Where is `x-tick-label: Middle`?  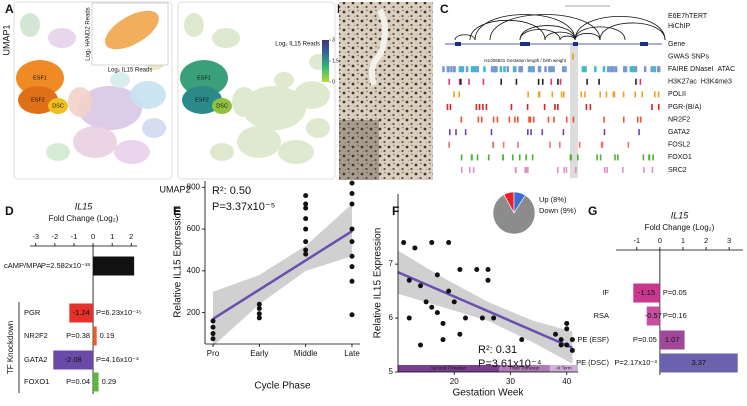
x-tick-label: Middle is located at coordinates (306, 353).